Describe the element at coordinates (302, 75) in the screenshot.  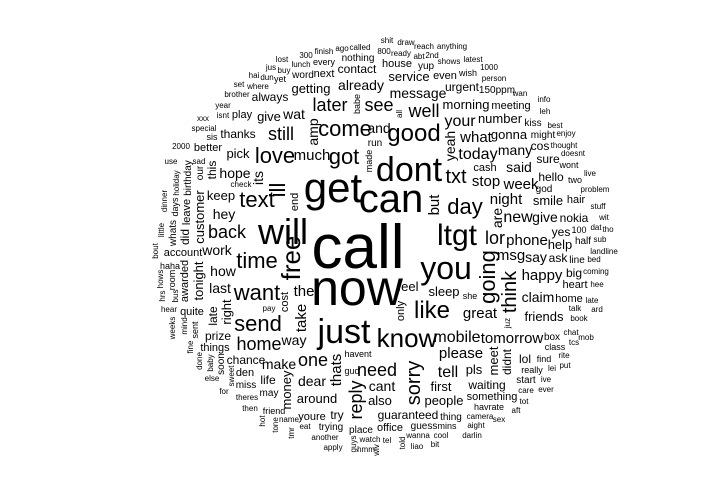
I see `cloud-word: word` at that location.